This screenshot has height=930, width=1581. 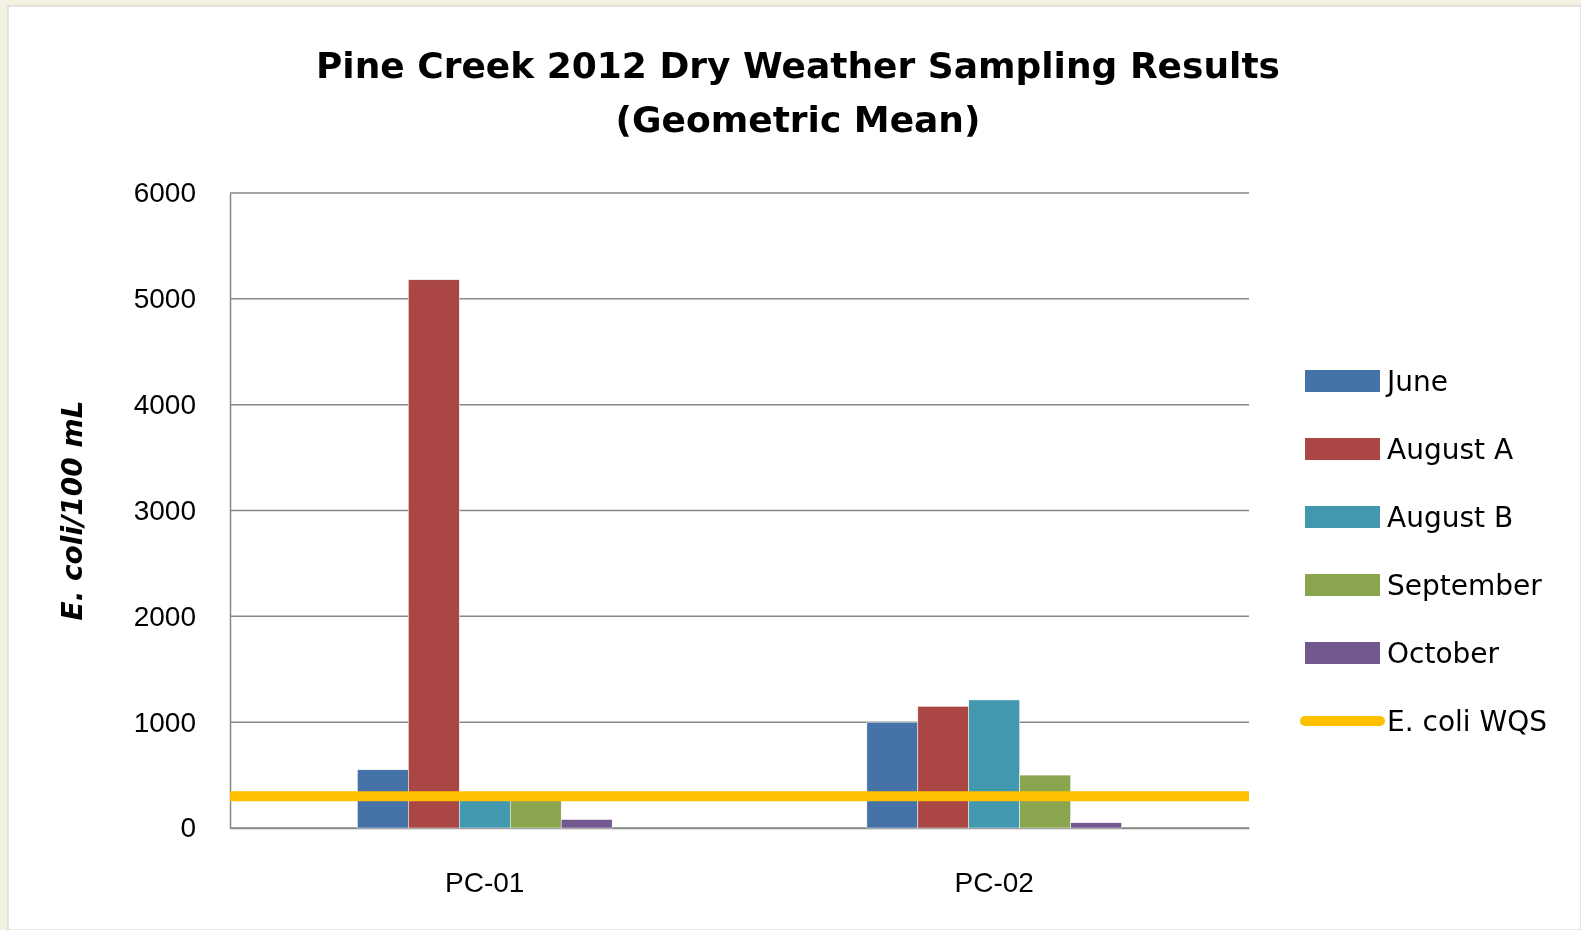 I want to click on x-tick-label: PC-02, so click(x=994, y=882).